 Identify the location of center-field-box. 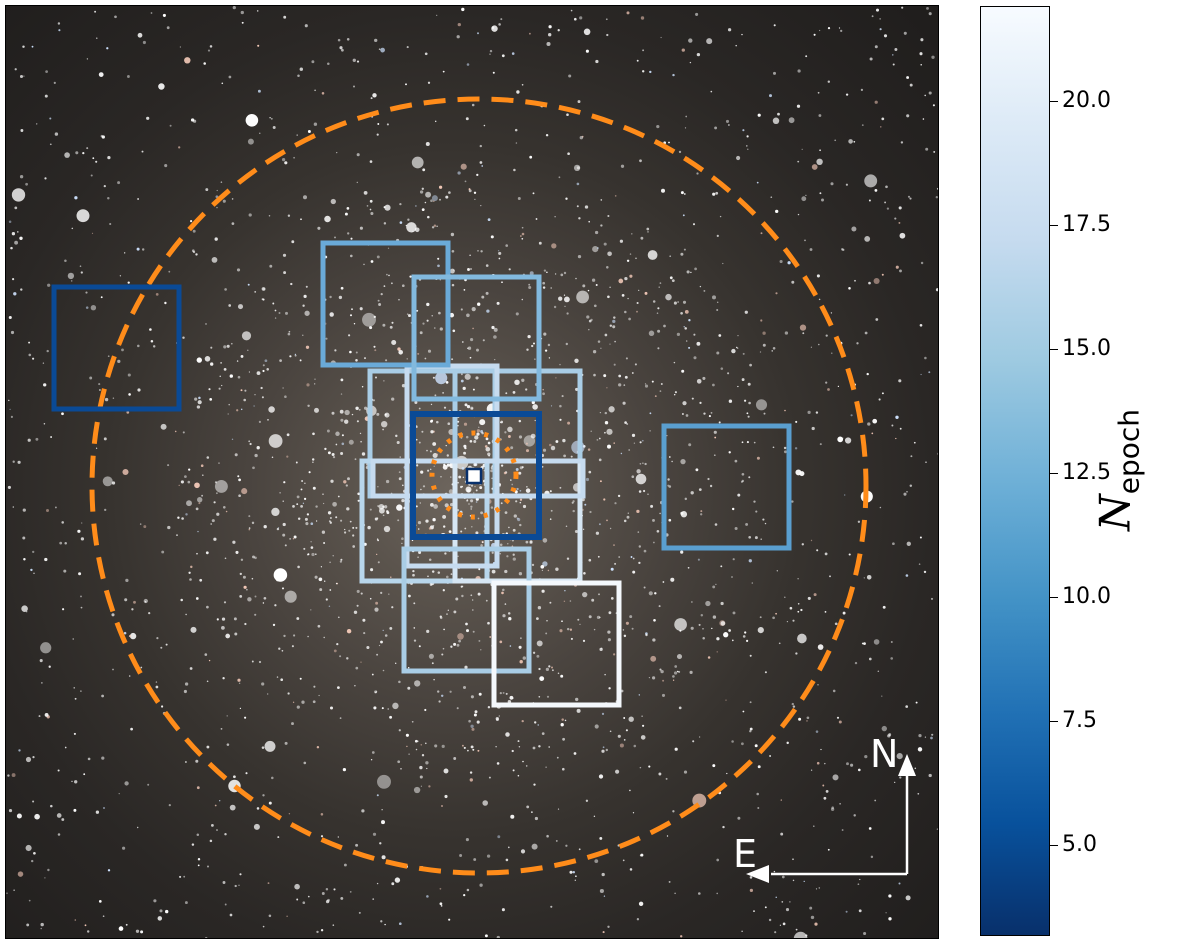
(474, 476).